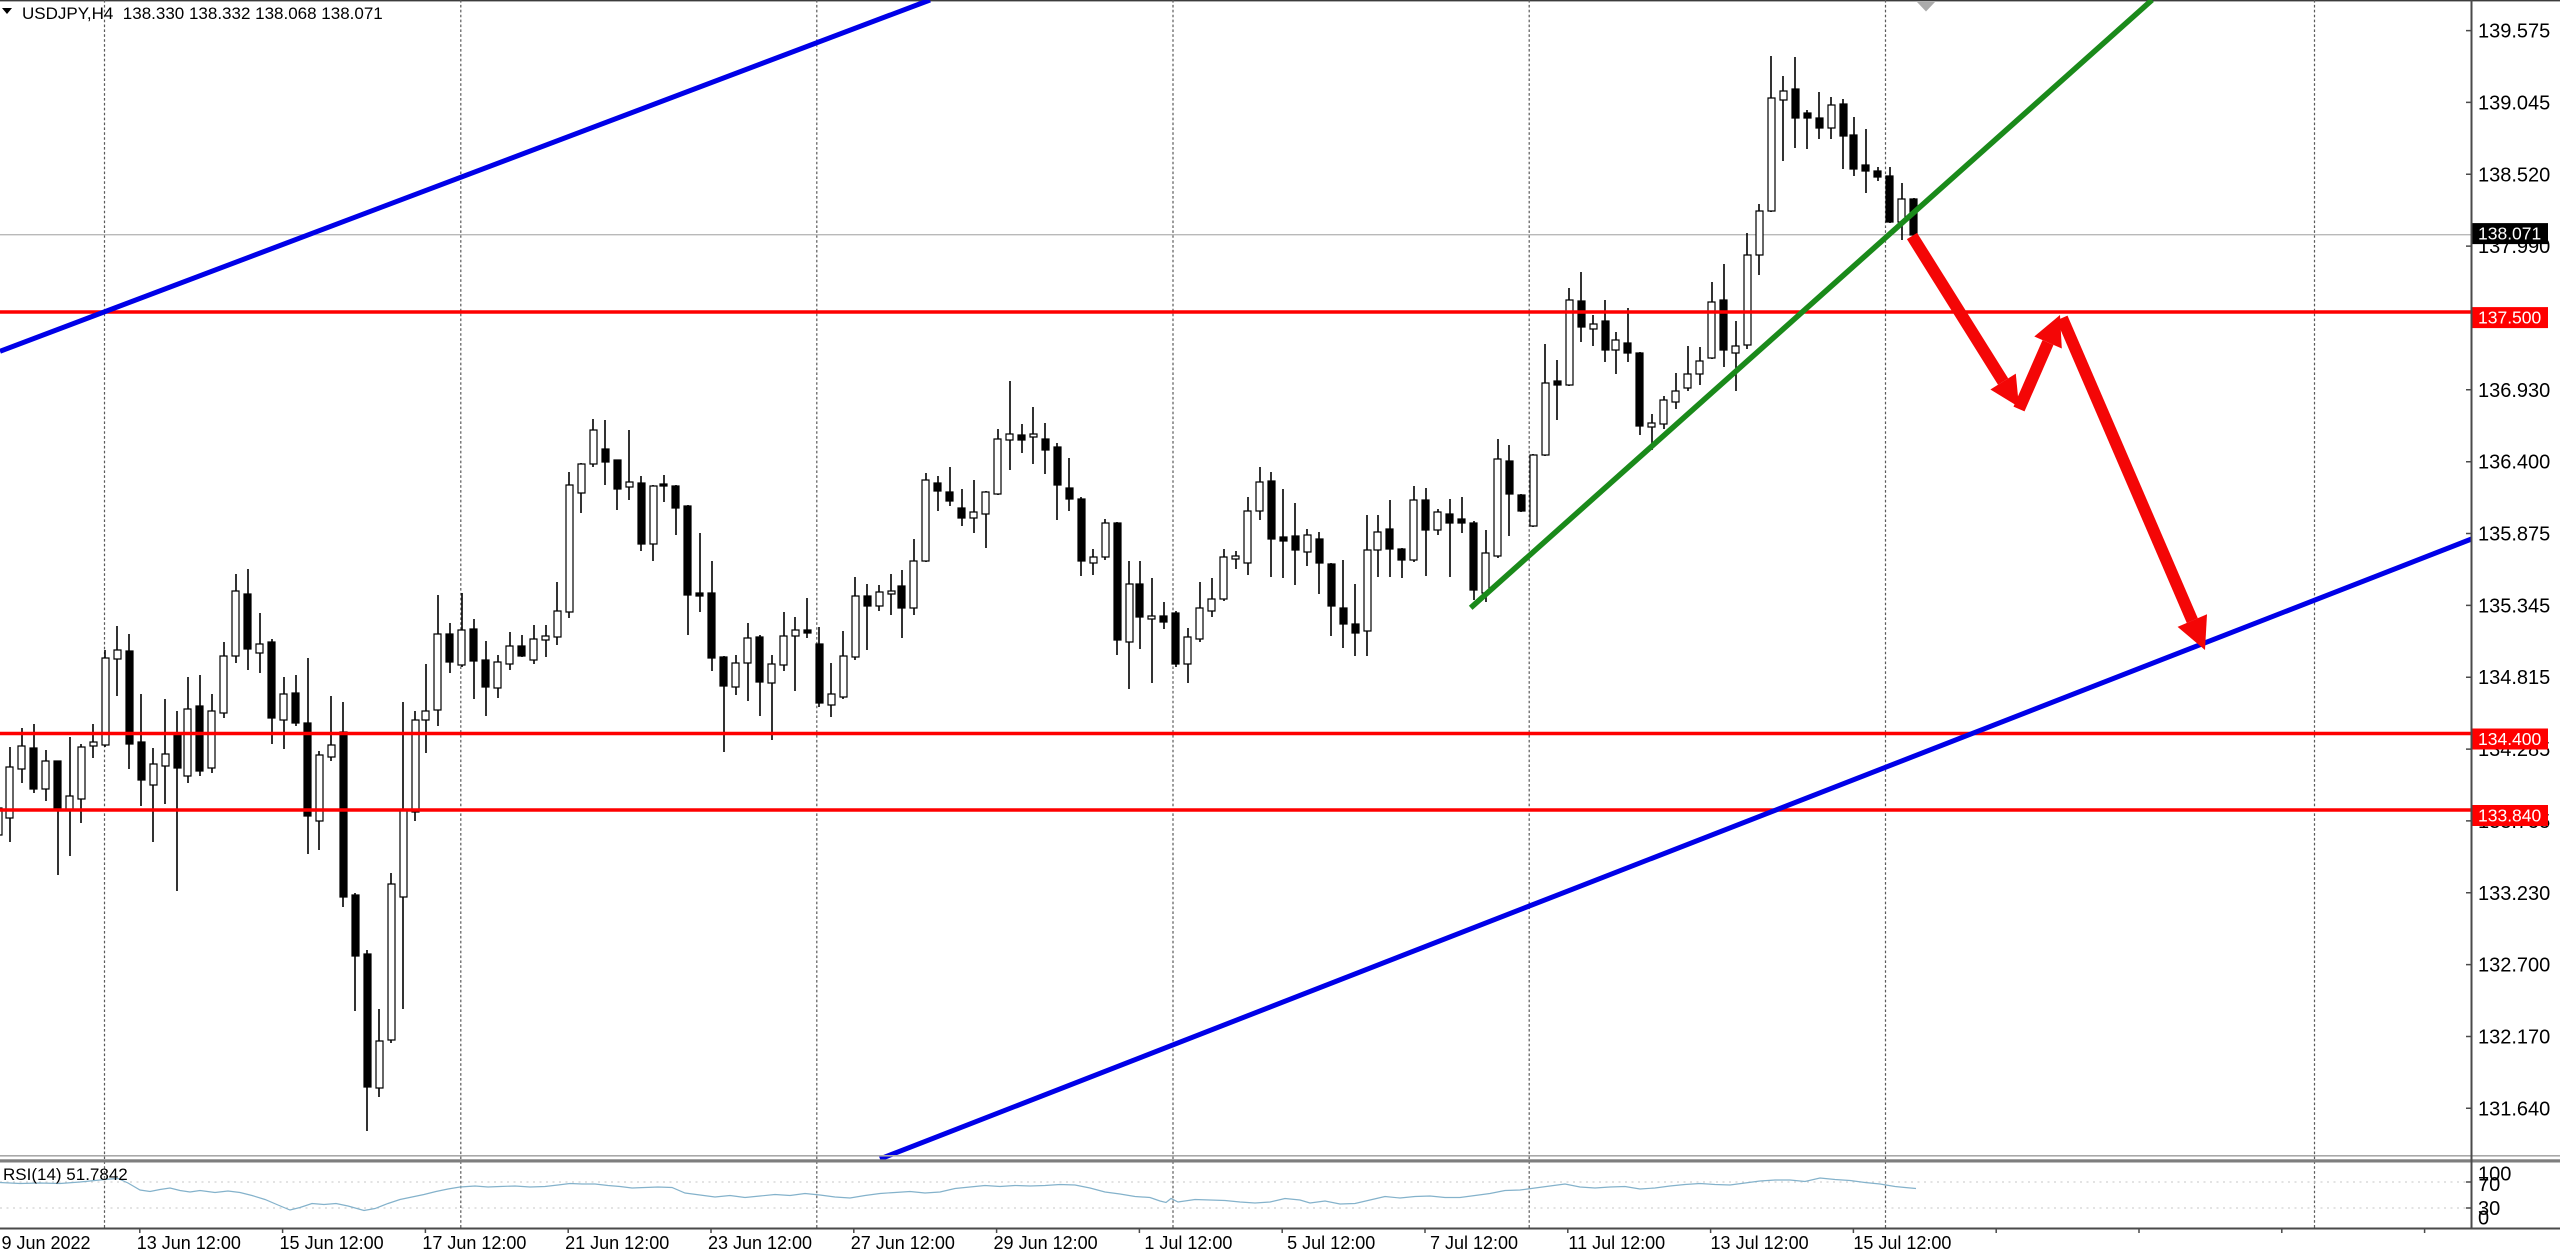  Describe the element at coordinates (617, 1243) in the screenshot. I see `svg-text: 21 Jun 12:00` at that location.